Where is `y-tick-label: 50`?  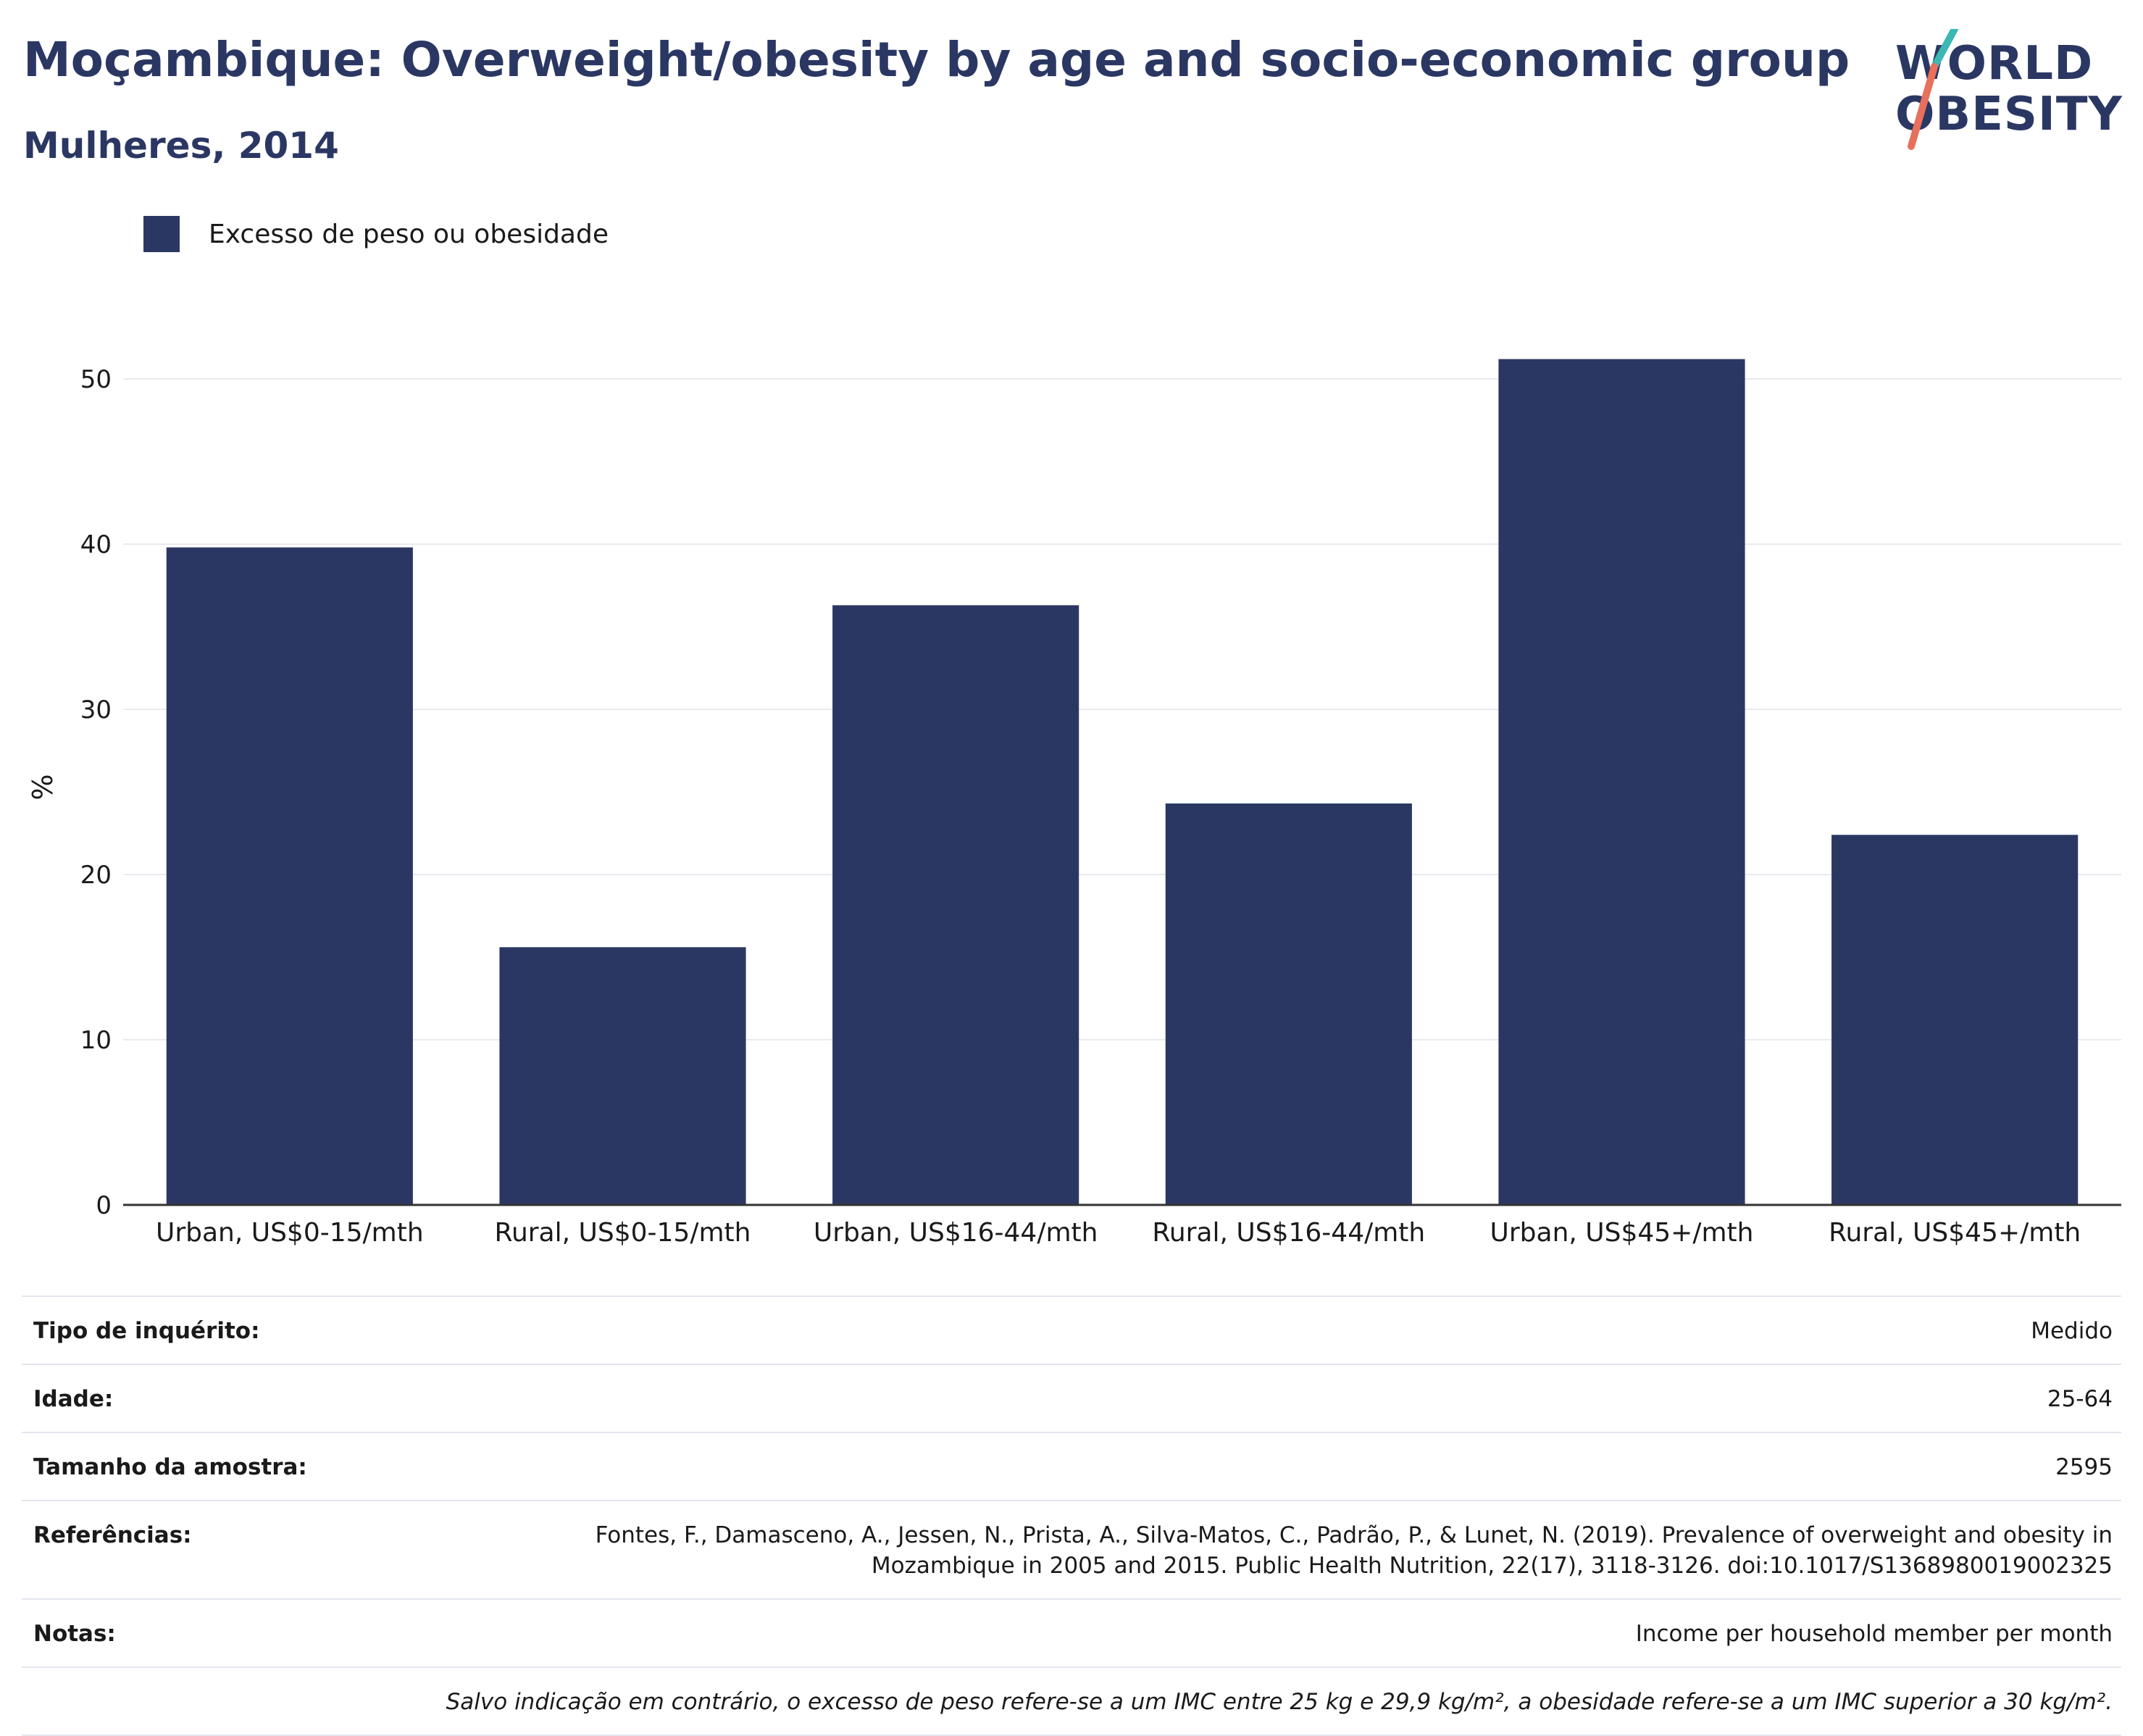 y-tick-label: 50 is located at coordinates (96, 380).